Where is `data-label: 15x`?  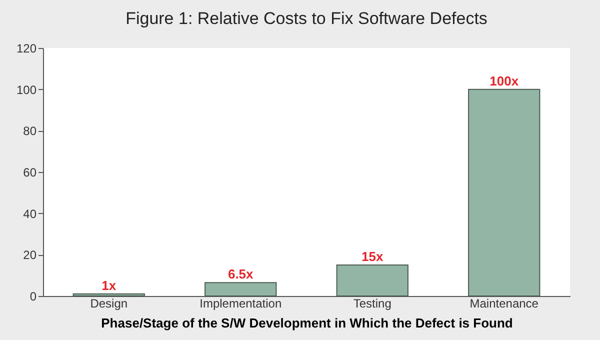
data-label: 15x is located at coordinates (373, 256).